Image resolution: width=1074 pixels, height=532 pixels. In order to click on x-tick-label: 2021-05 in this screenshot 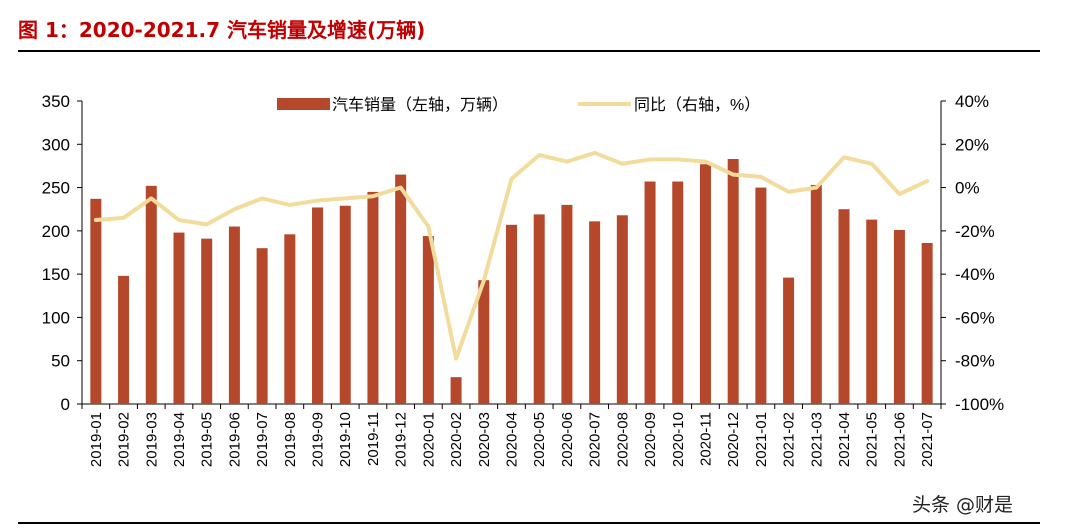, I will do `click(872, 439)`.